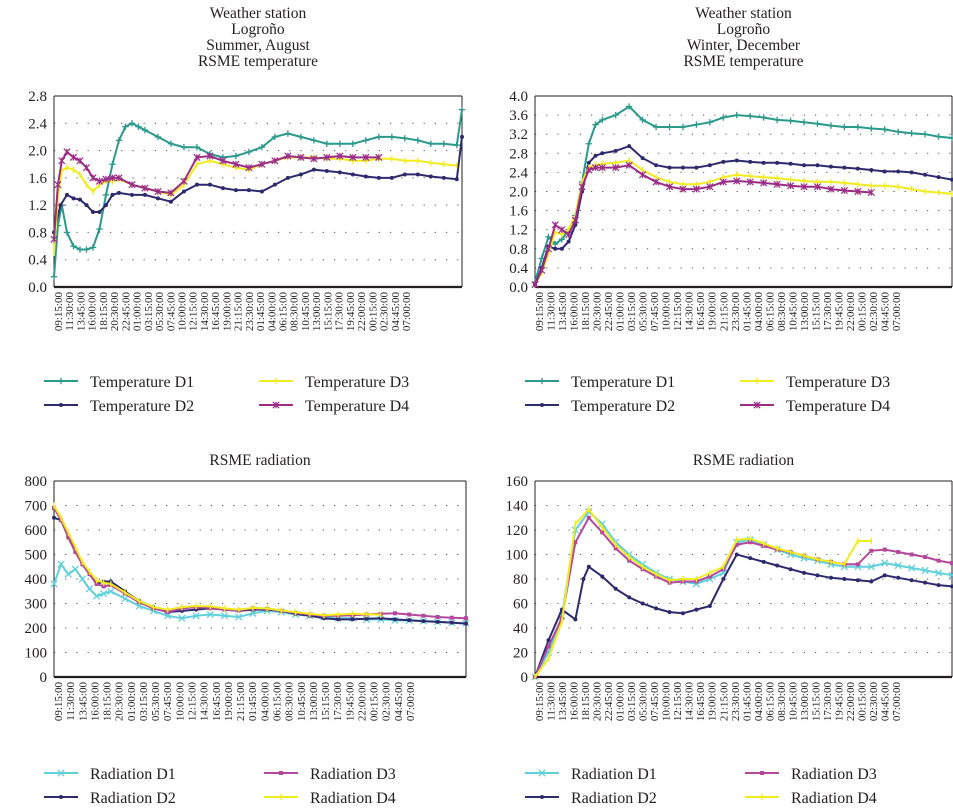 The width and height of the screenshot is (953, 811). I want to click on x-tick-label: 23:30:00, so click(736, 702).